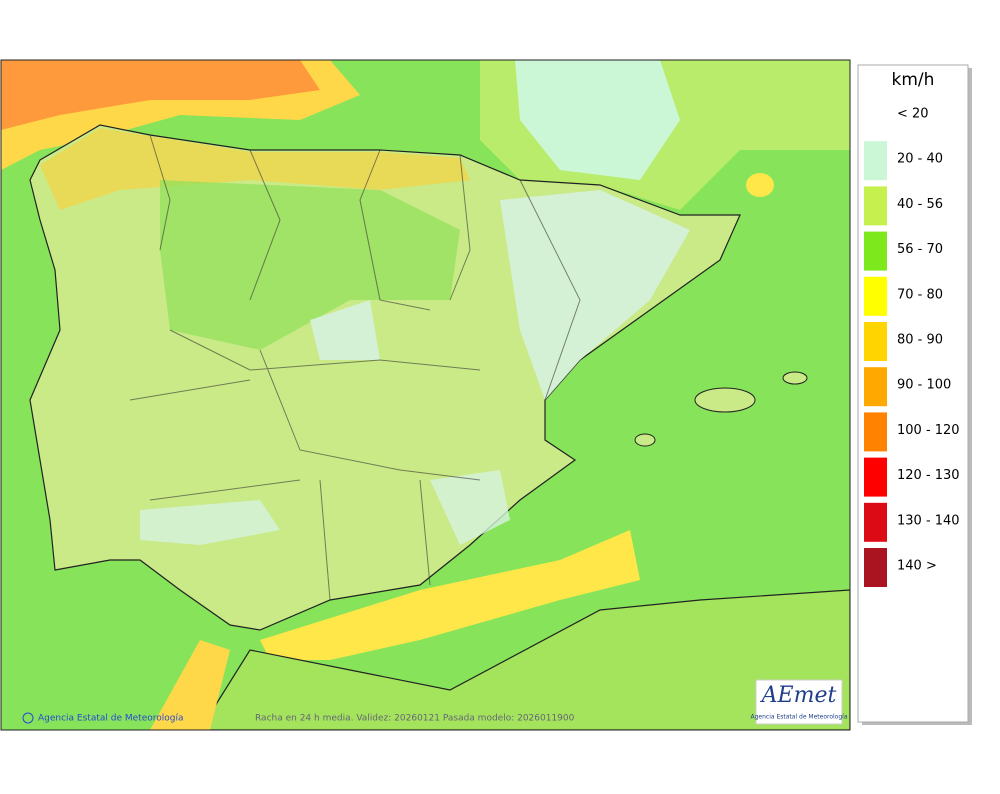  Describe the element at coordinates (450, 595) in the screenshot. I see `alboran-gusts` at that location.